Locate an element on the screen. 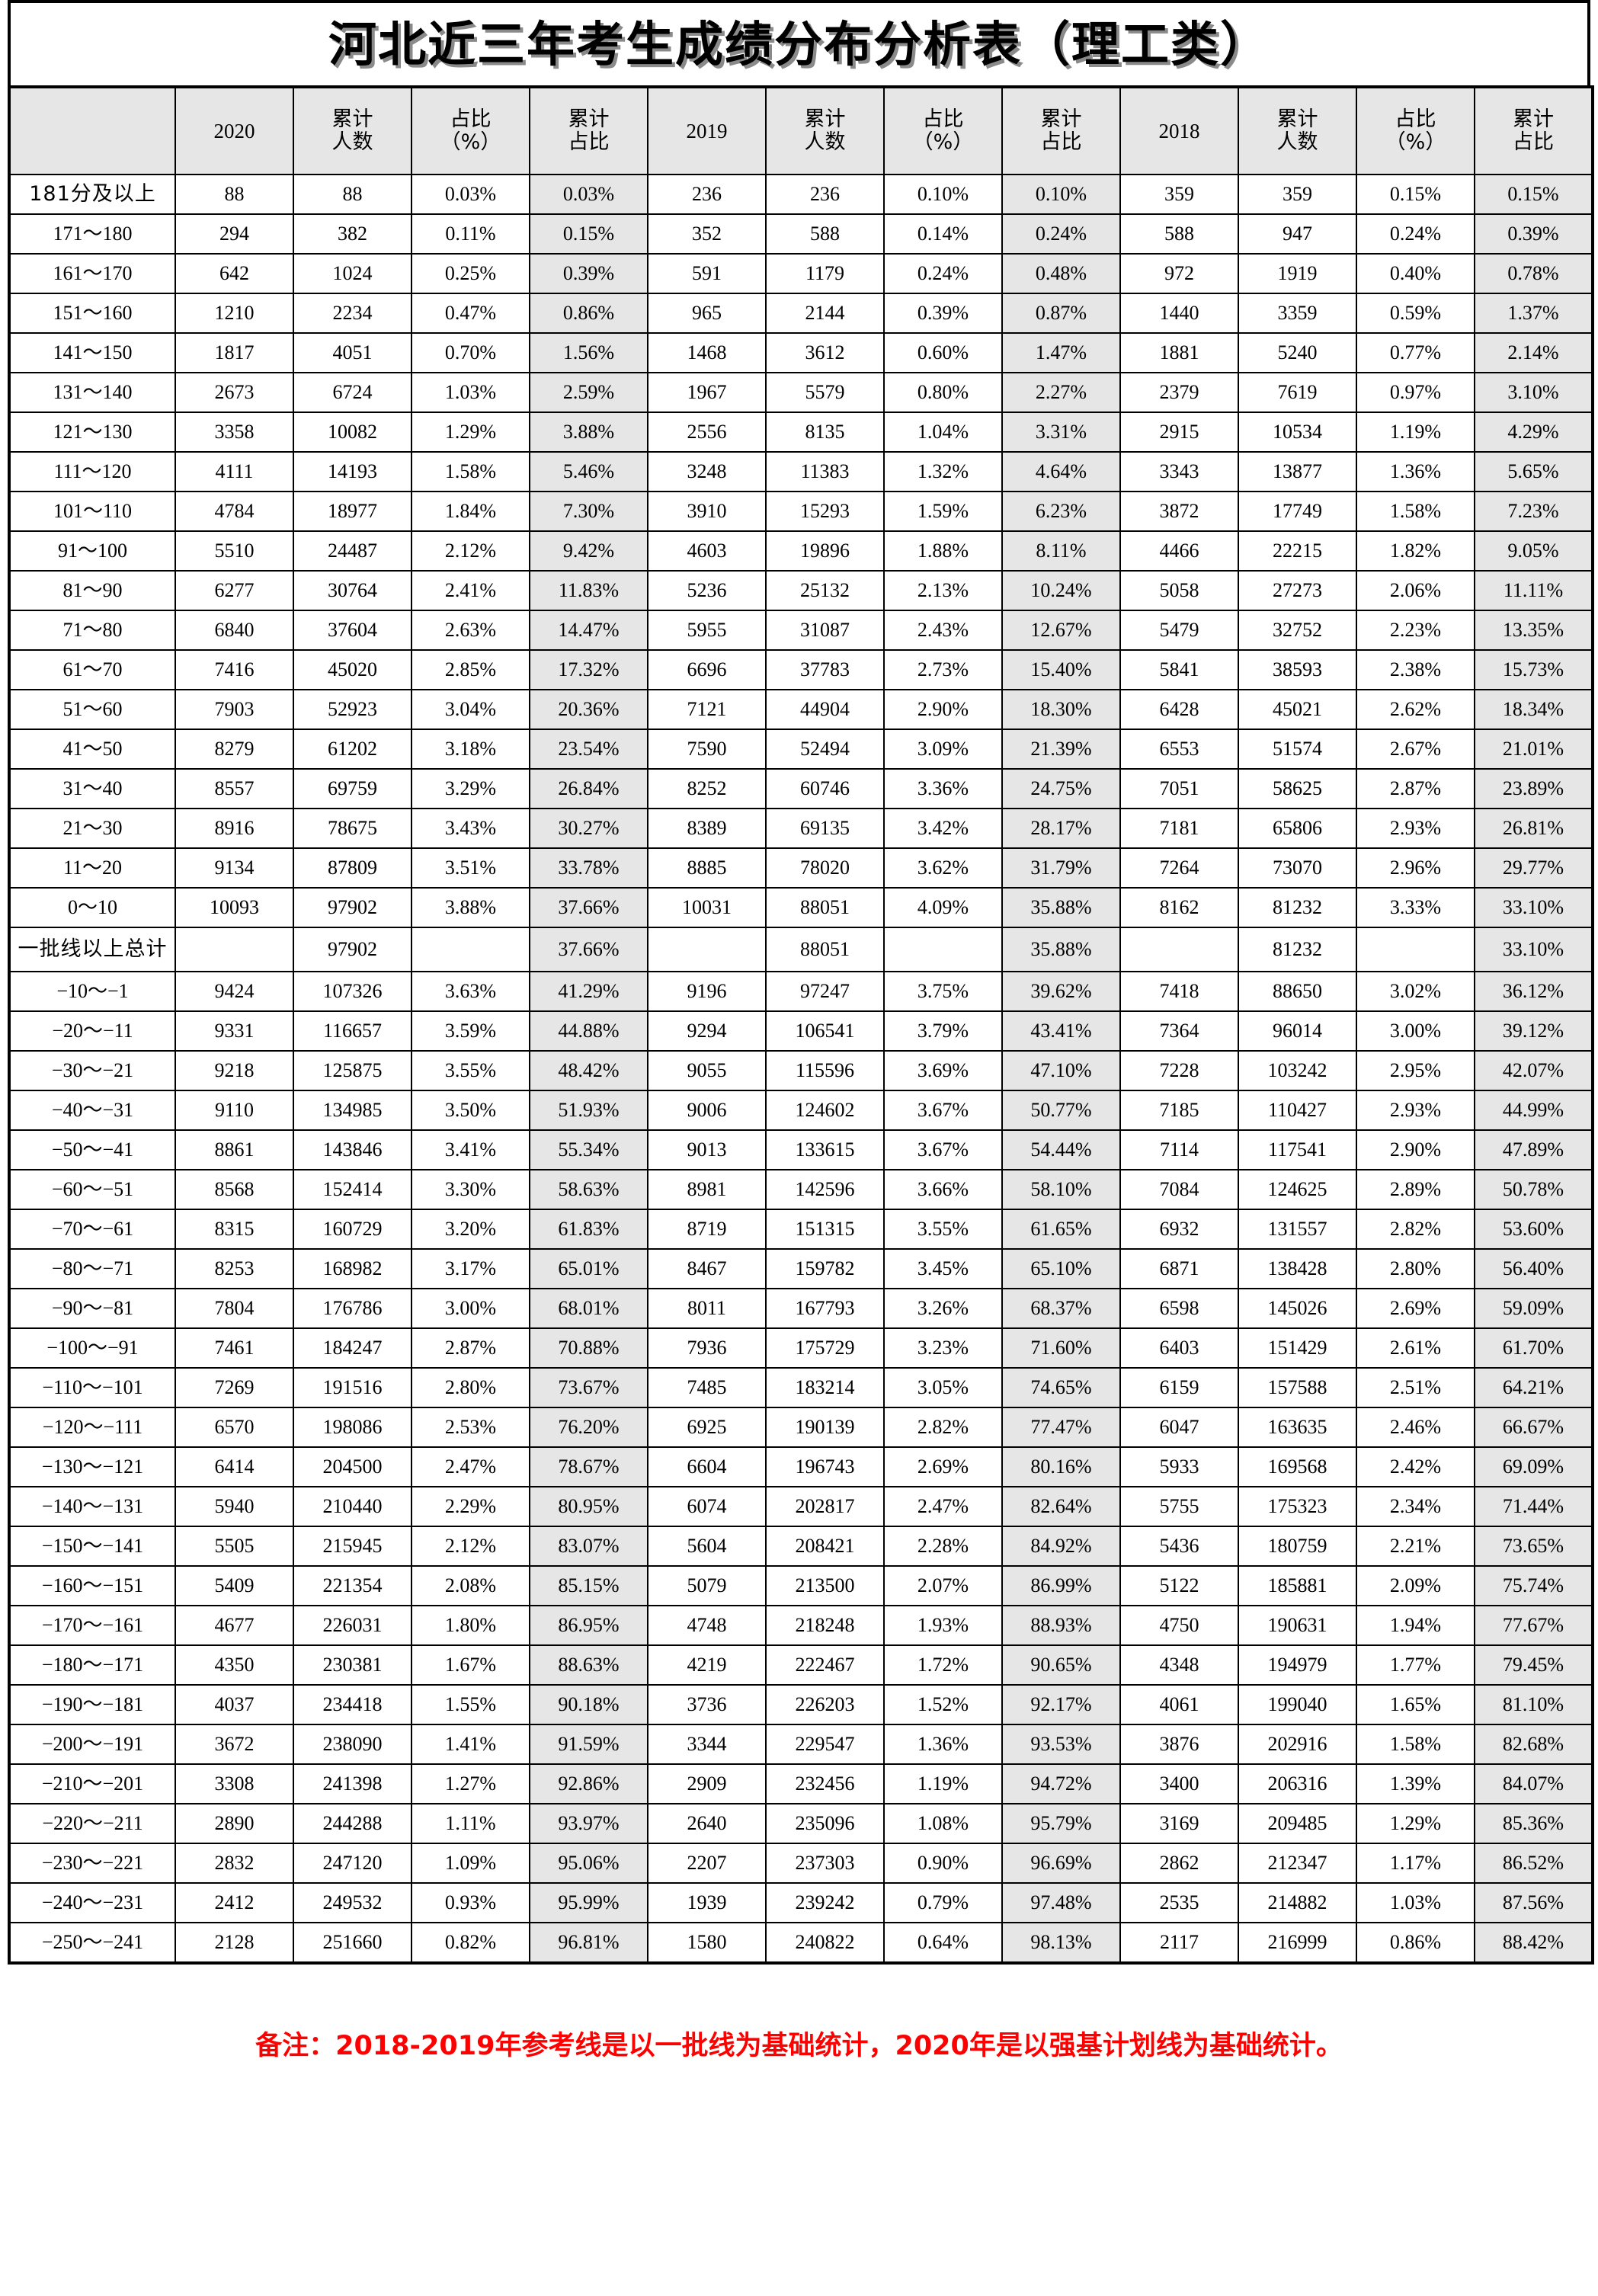 The height and width of the screenshot is (2296, 1598). cell-累计人数-r34: 180759 is located at coordinates (1297, 1546).